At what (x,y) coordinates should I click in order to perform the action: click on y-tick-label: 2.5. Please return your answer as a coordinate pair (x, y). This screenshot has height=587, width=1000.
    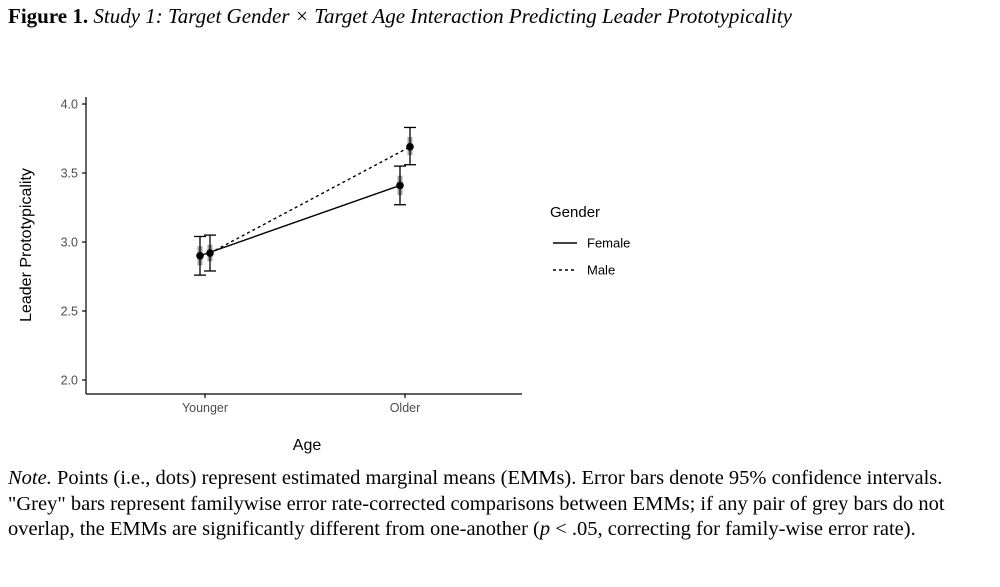
    Looking at the image, I should click on (69, 312).